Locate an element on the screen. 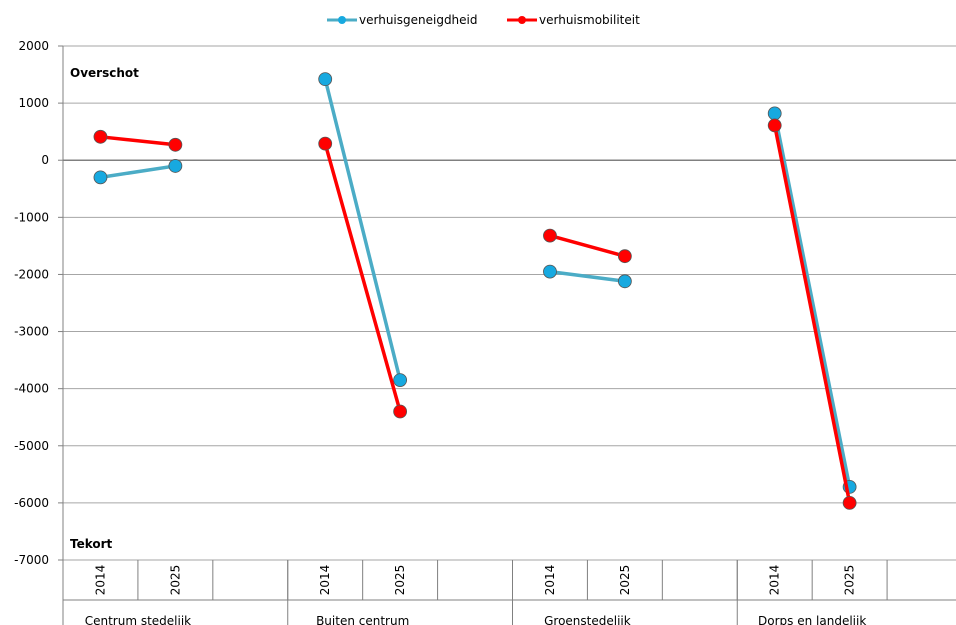 Image resolution: width=956 pixels, height=625 pixels. x-group-label: Centrum stedelijk is located at coordinates (138, 619).